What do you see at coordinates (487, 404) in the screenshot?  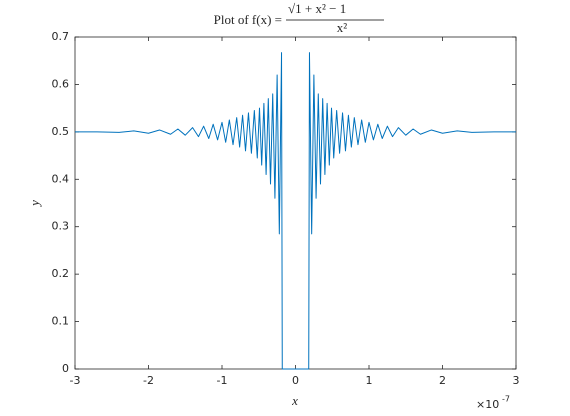 I see `x-multiplier: ×10` at bounding box center [487, 404].